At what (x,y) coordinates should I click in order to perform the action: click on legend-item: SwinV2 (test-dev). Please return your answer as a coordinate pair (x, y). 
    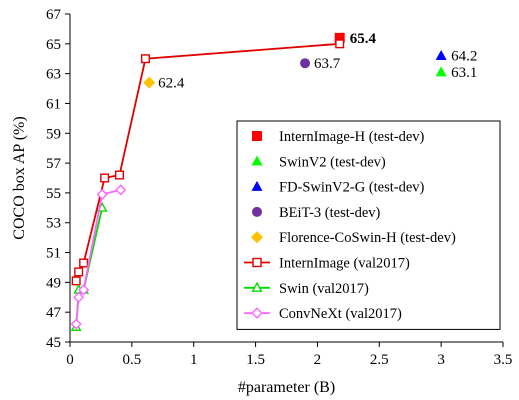
    Looking at the image, I should click on (318, 162).